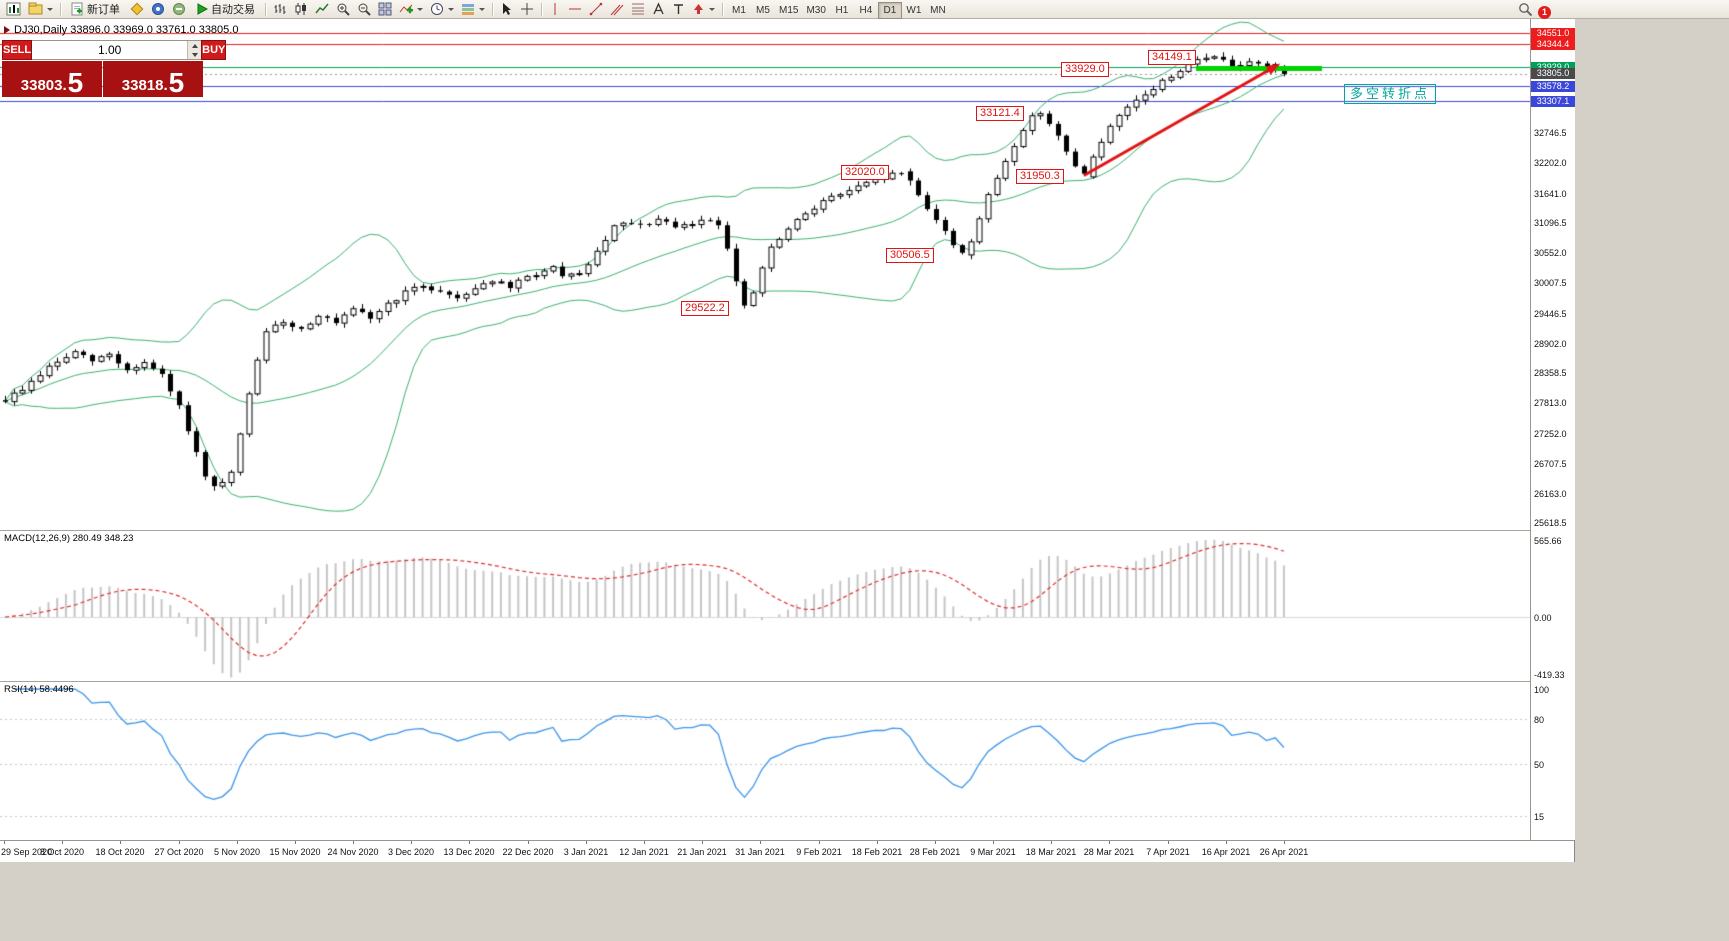 This screenshot has height=941, width=1729. I want to click on autotrading-button: 自动交易, so click(225, 9).